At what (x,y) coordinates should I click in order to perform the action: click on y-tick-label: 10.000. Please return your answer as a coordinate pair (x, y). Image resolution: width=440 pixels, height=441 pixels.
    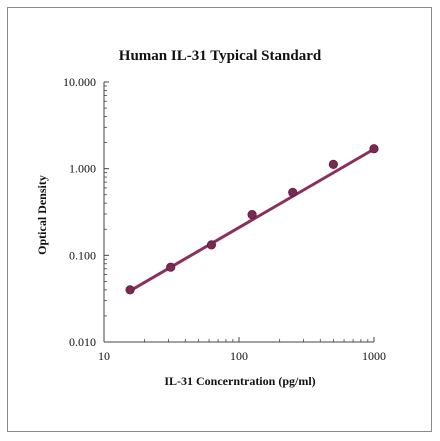
    Looking at the image, I should click on (79, 82).